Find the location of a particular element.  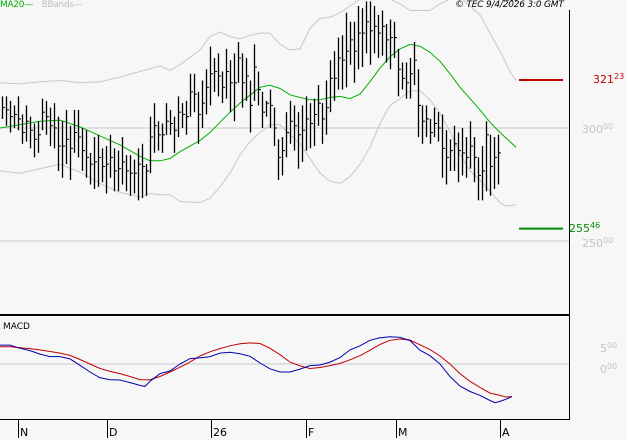

month-label: M is located at coordinates (403, 432).